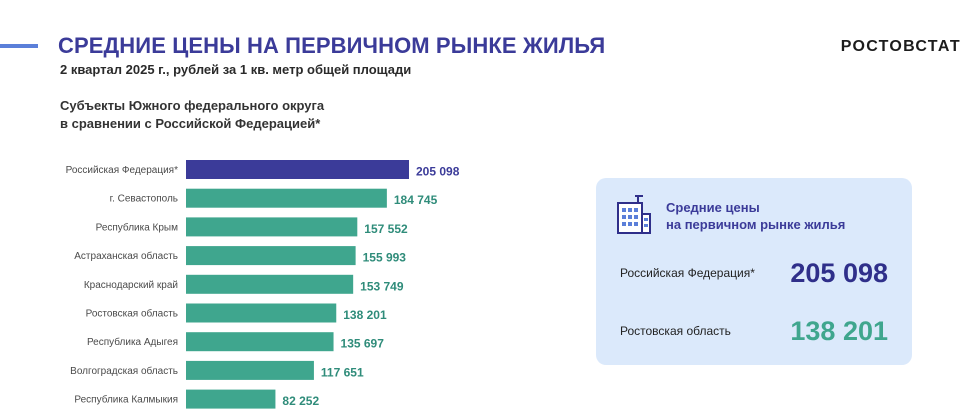  Describe the element at coordinates (675, 331) in the screenshot. I see `card-rostov-label: Ростовская область` at that location.